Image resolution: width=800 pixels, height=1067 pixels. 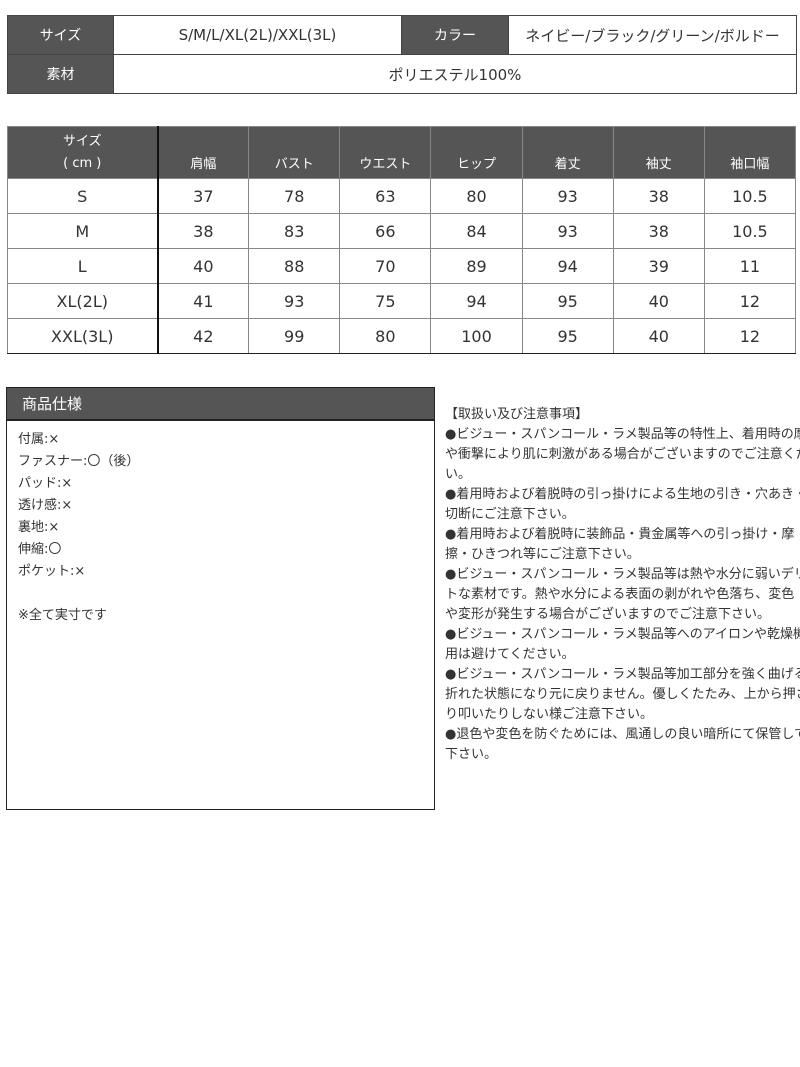 I want to click on note-line: ●ビジュー・スパンコール・ラメ製品等へのアイロンや乾燥機の使, so click(x=622, y=634).